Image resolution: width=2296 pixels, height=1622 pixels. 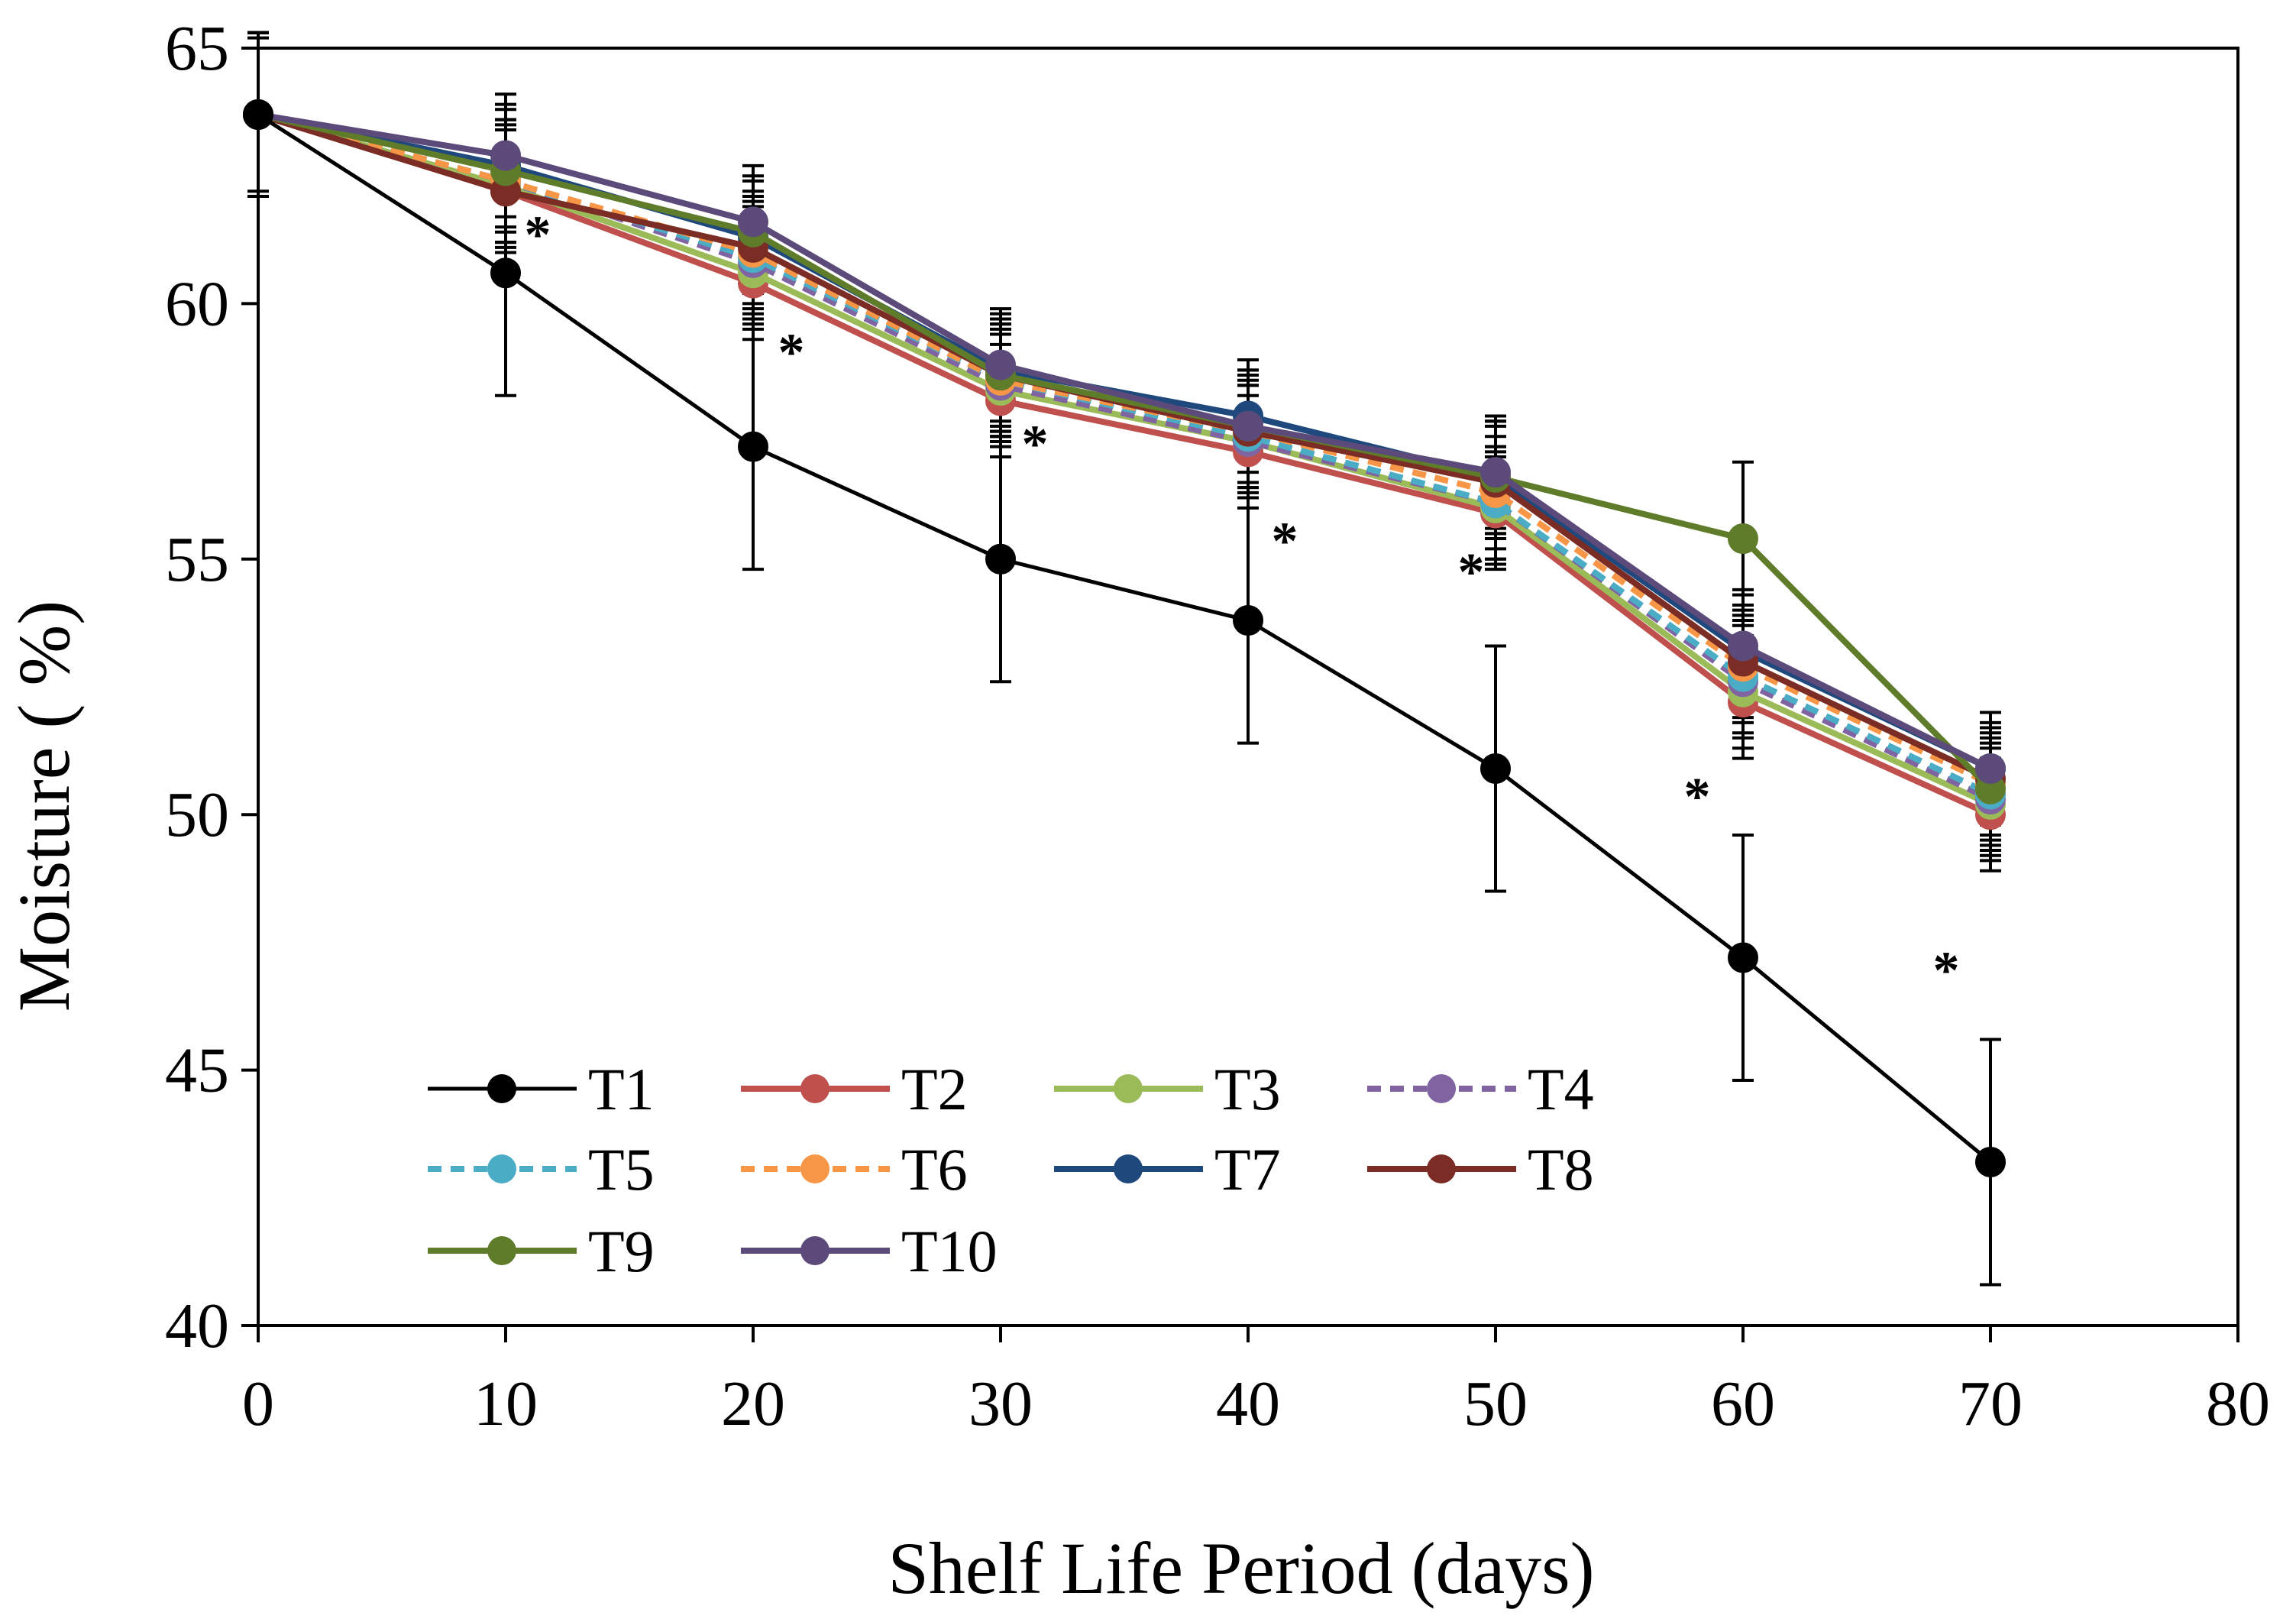 I want to click on data-point-t10-x70, so click(x=1990, y=769).